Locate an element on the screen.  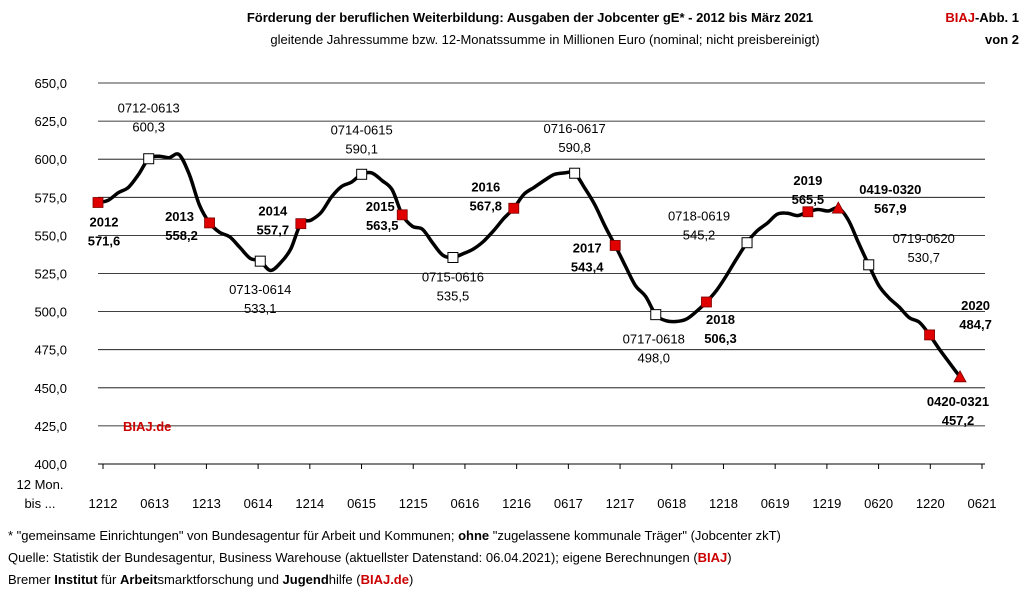
x-axis-corner-line1: 12 Mon. is located at coordinates (40, 484).